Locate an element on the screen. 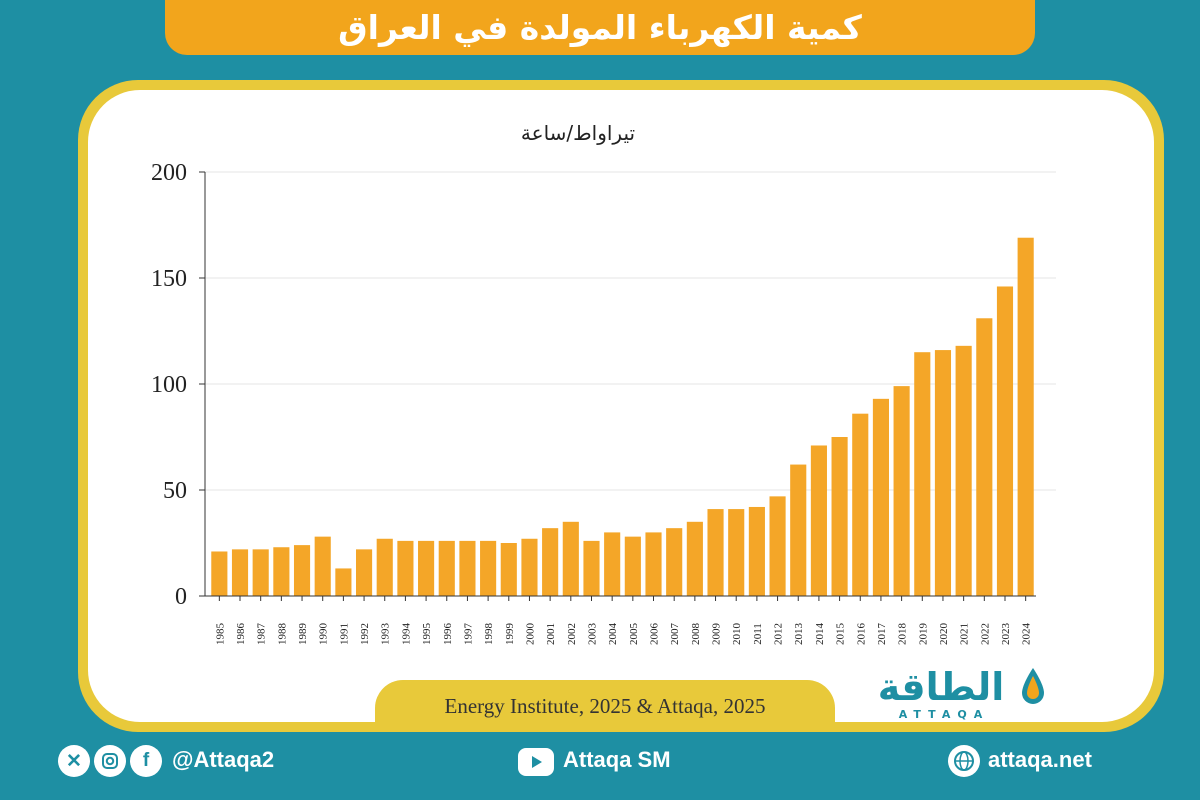  x-tick-label: 2001 is located at coordinates (551, 634).